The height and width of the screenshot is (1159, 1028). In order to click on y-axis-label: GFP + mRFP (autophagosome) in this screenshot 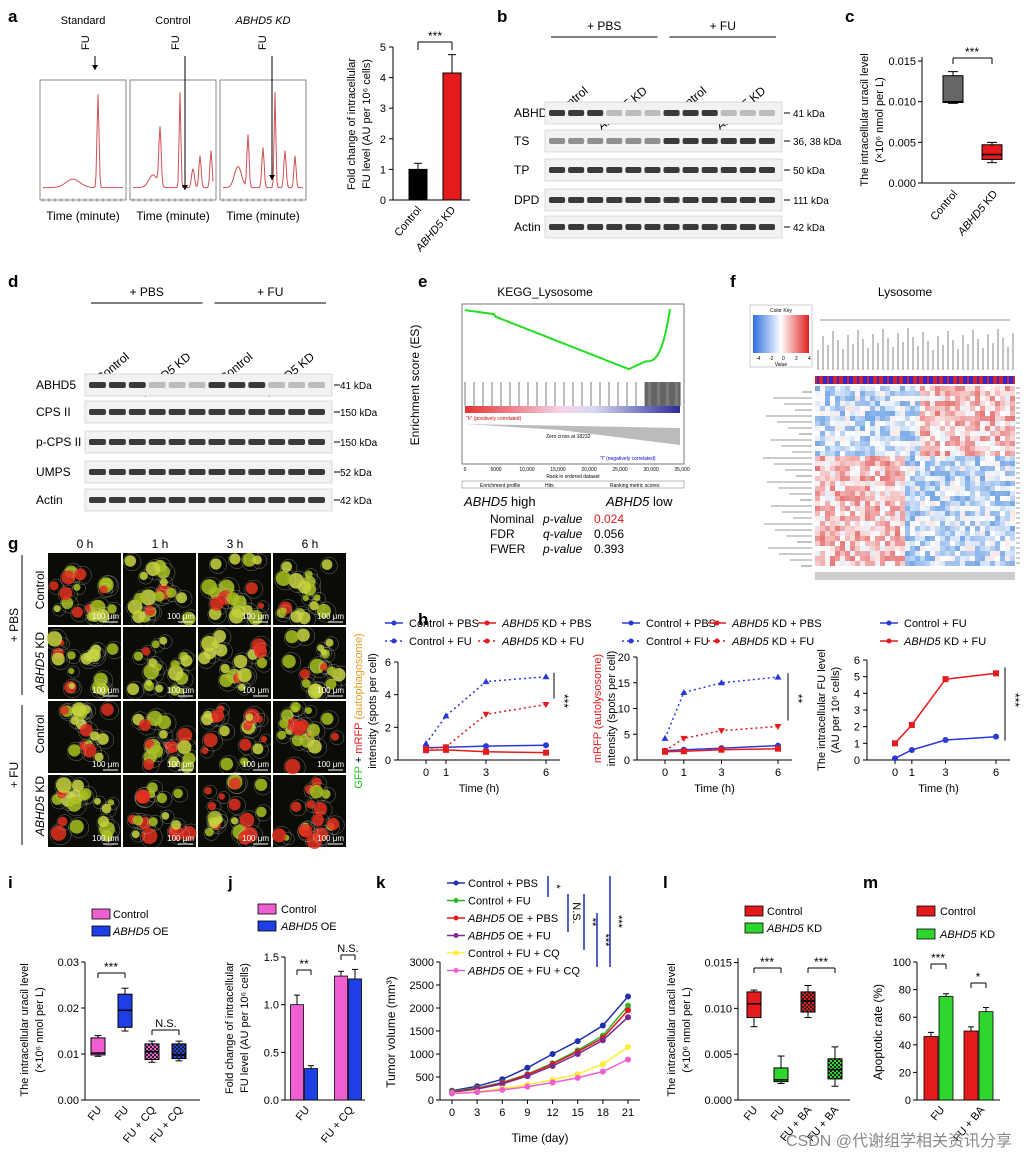, I will do `click(359, 710)`.